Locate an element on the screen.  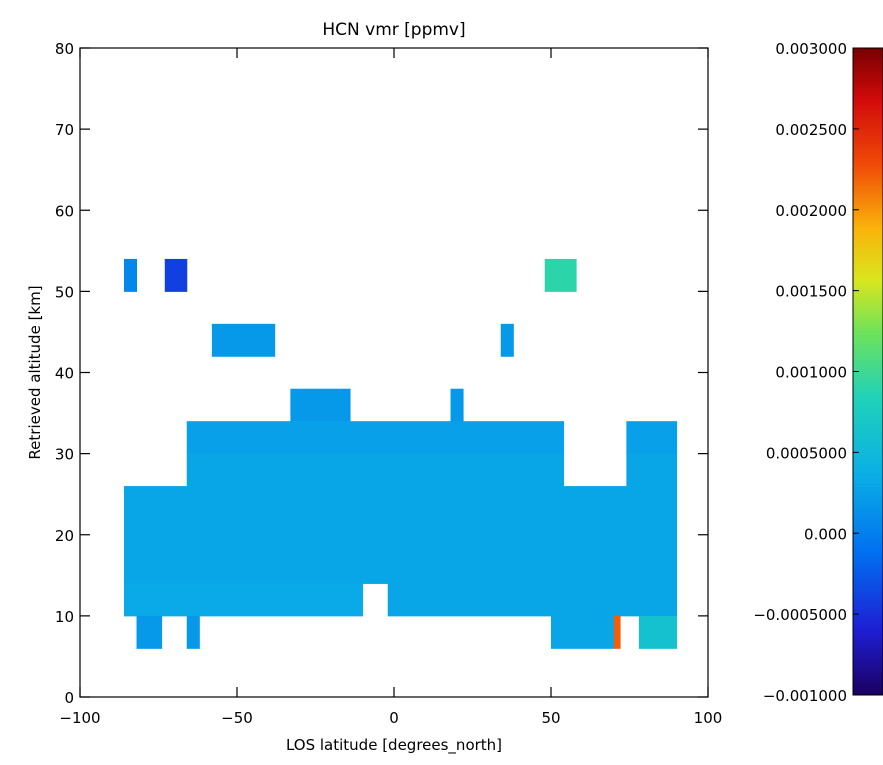
colorbar-tick-label: 0.002000 is located at coordinates (811, 211).